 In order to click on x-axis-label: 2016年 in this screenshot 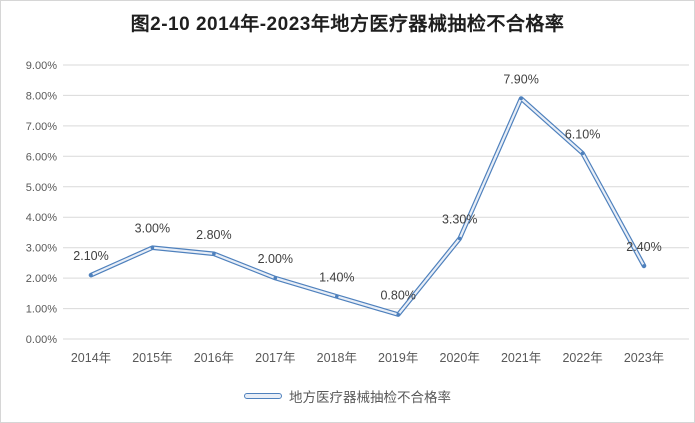, I will do `click(214, 358)`.